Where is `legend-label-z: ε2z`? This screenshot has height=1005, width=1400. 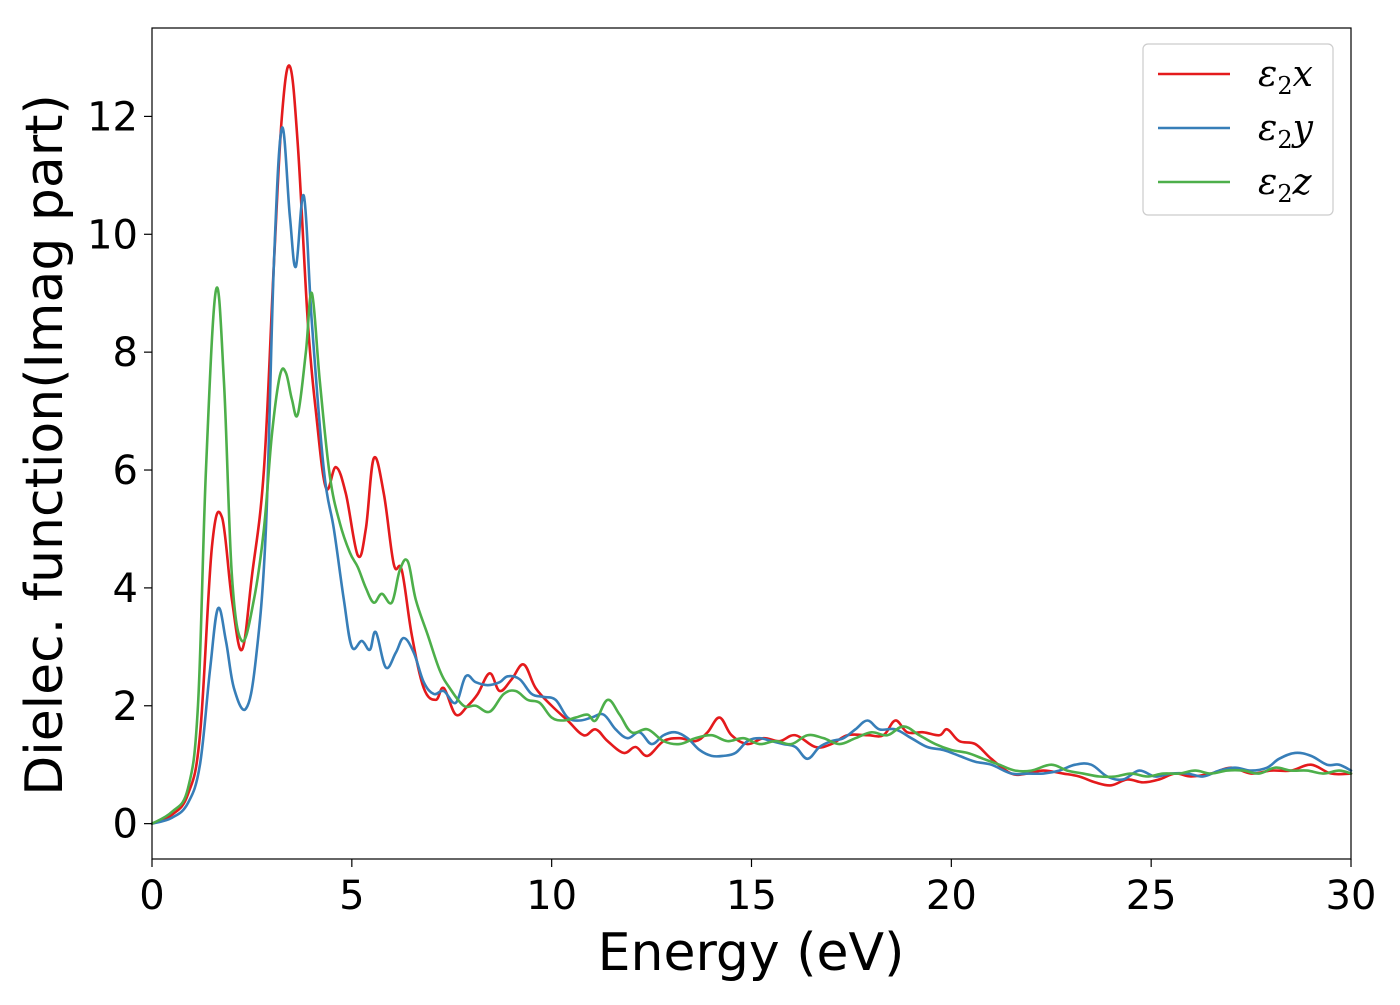 legend-label-z: ε2z is located at coordinates (1285, 185).